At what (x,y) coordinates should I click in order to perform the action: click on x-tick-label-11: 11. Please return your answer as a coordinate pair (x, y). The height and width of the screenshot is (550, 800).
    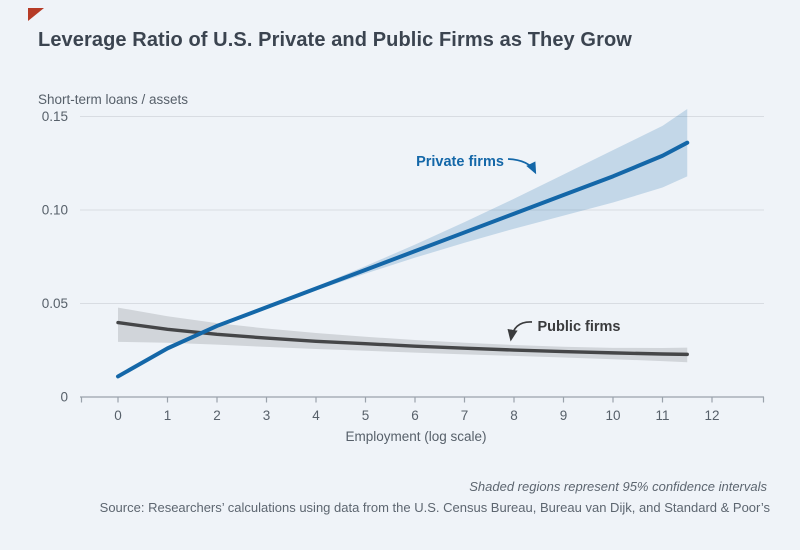
    Looking at the image, I should click on (662, 415).